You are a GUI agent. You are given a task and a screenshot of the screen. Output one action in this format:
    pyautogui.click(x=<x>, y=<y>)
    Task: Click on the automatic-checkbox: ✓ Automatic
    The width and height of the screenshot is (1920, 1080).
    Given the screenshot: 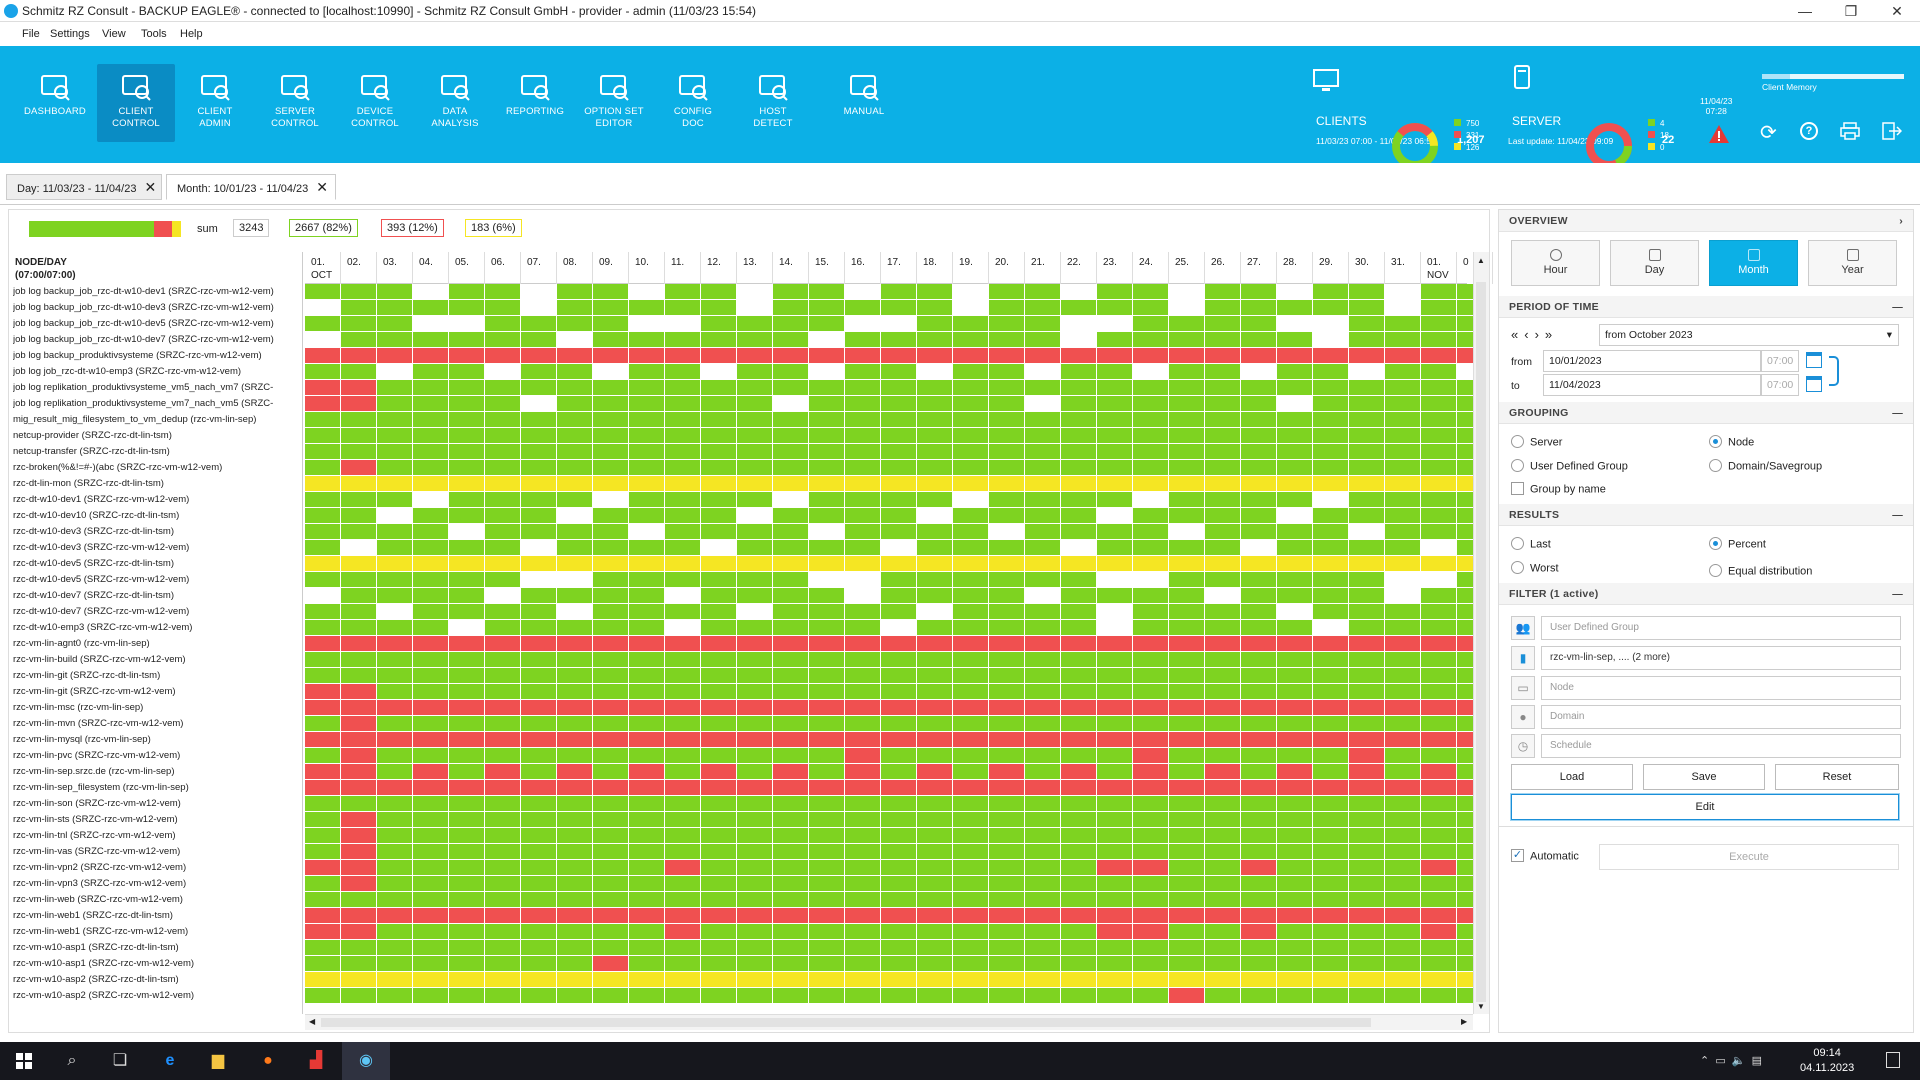 What is the action you would take?
    pyautogui.click(x=1545, y=856)
    